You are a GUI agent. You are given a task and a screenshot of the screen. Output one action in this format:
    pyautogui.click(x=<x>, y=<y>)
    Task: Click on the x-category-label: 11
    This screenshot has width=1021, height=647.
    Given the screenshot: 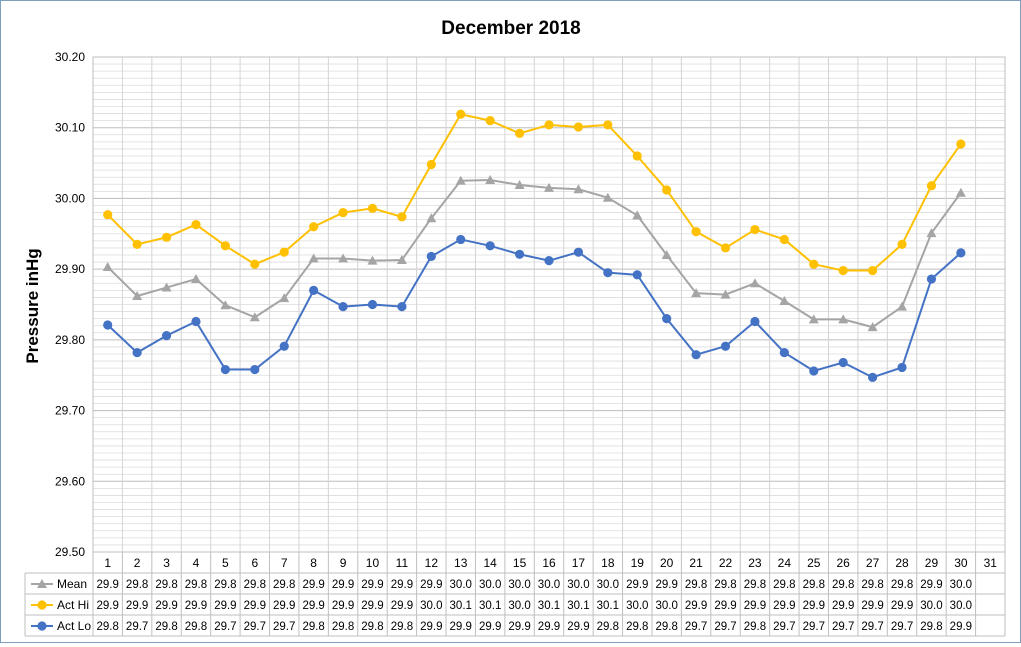 What is the action you would take?
    pyautogui.click(x=402, y=563)
    